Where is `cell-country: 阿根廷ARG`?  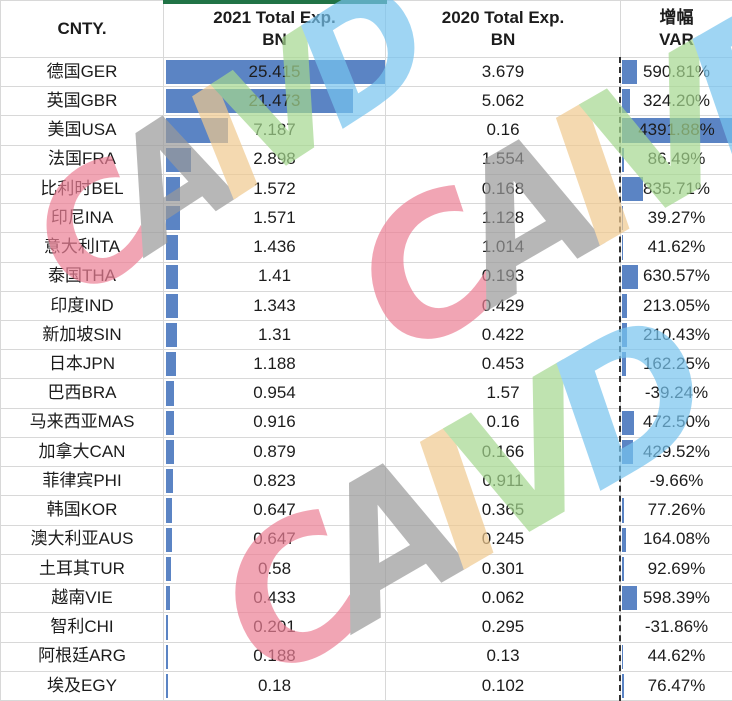
cell-country: 阿根廷ARG is located at coordinates (82, 657).